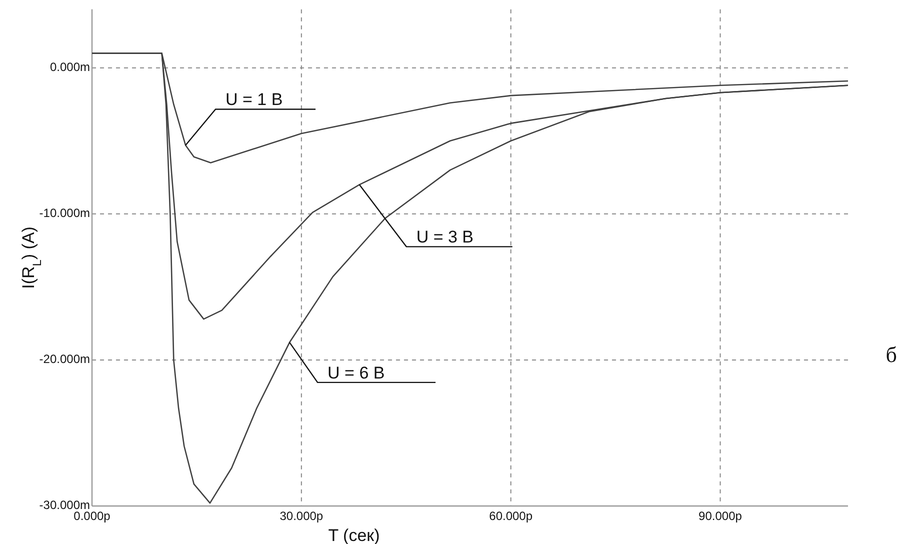 The width and height of the screenshot is (905, 544). Describe the element at coordinates (356, 372) in the screenshot. I see `annotation: U = 6 В` at that location.